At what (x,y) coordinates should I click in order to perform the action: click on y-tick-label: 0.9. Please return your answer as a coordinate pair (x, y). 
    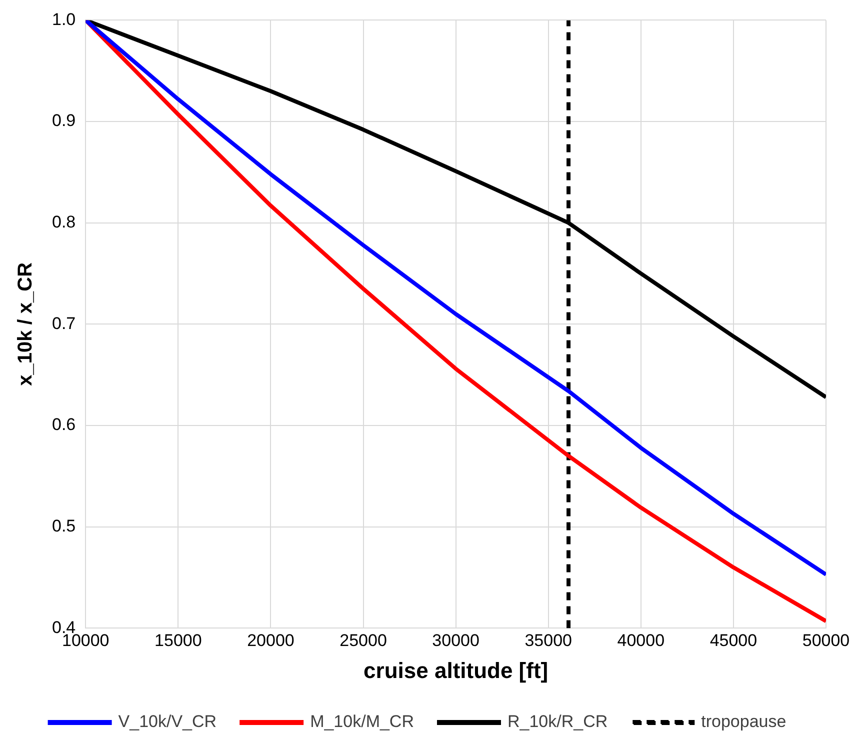
    Looking at the image, I should click on (64, 120).